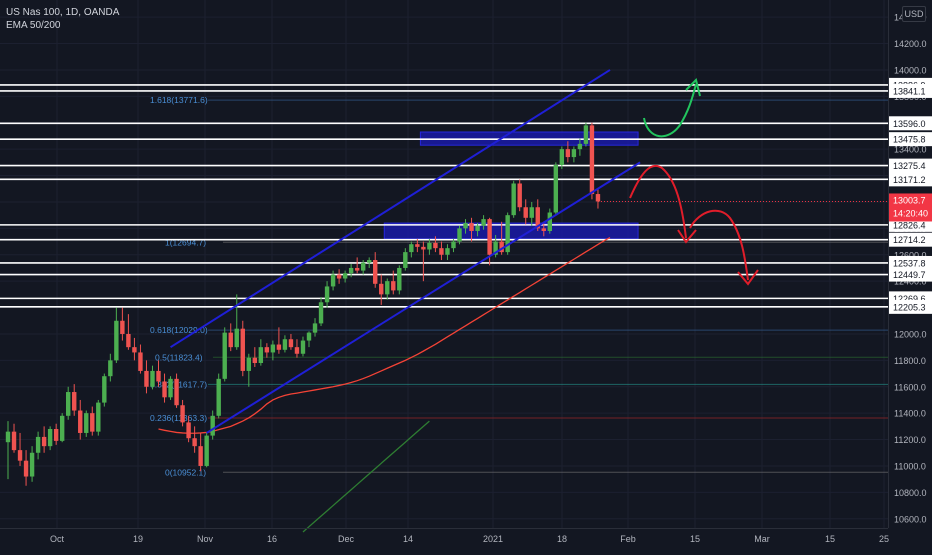 The image size is (932, 555). What do you see at coordinates (695, 539) in the screenshot?
I see `x-tick-label: 15` at bounding box center [695, 539].